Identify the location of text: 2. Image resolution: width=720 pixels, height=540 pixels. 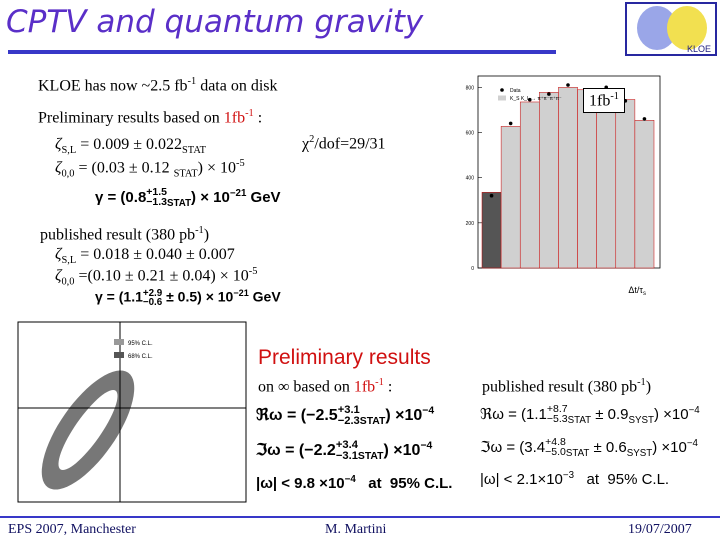
(312, 139).